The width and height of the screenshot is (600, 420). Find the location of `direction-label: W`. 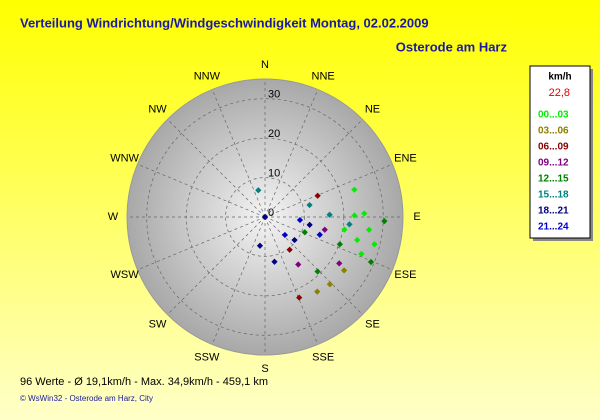

direction-label: W is located at coordinates (113, 217).